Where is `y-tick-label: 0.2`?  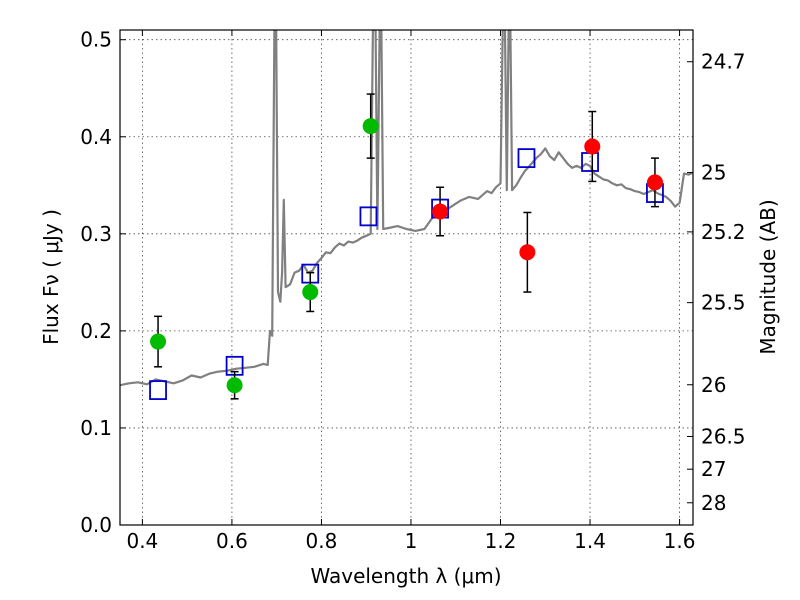 y-tick-label: 0.2 is located at coordinates (96, 331).